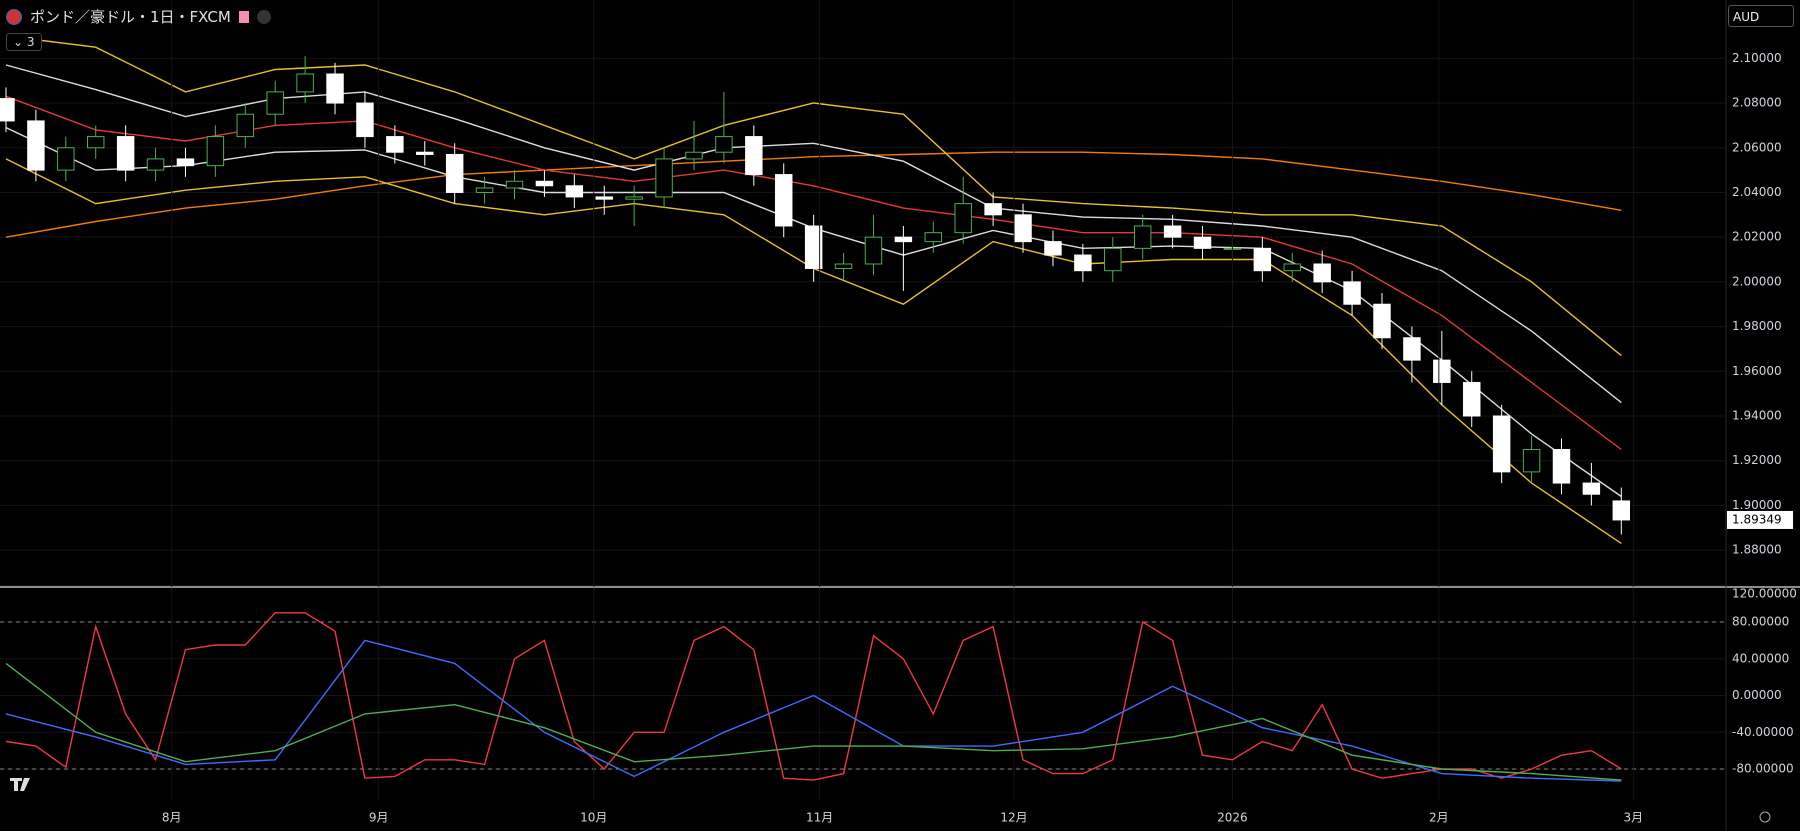  Describe the element at coordinates (1633, 818) in the screenshot. I see `x-tick-label: 3月` at that location.